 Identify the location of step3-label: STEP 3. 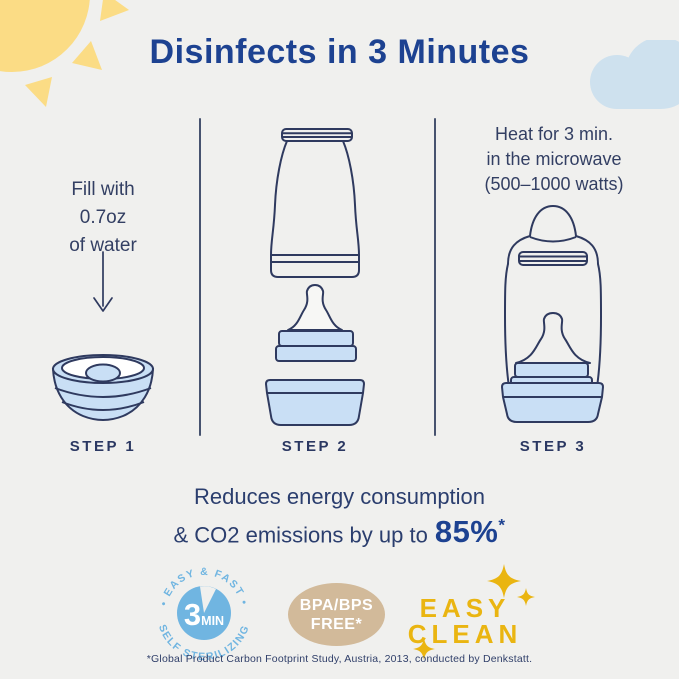
(553, 446).